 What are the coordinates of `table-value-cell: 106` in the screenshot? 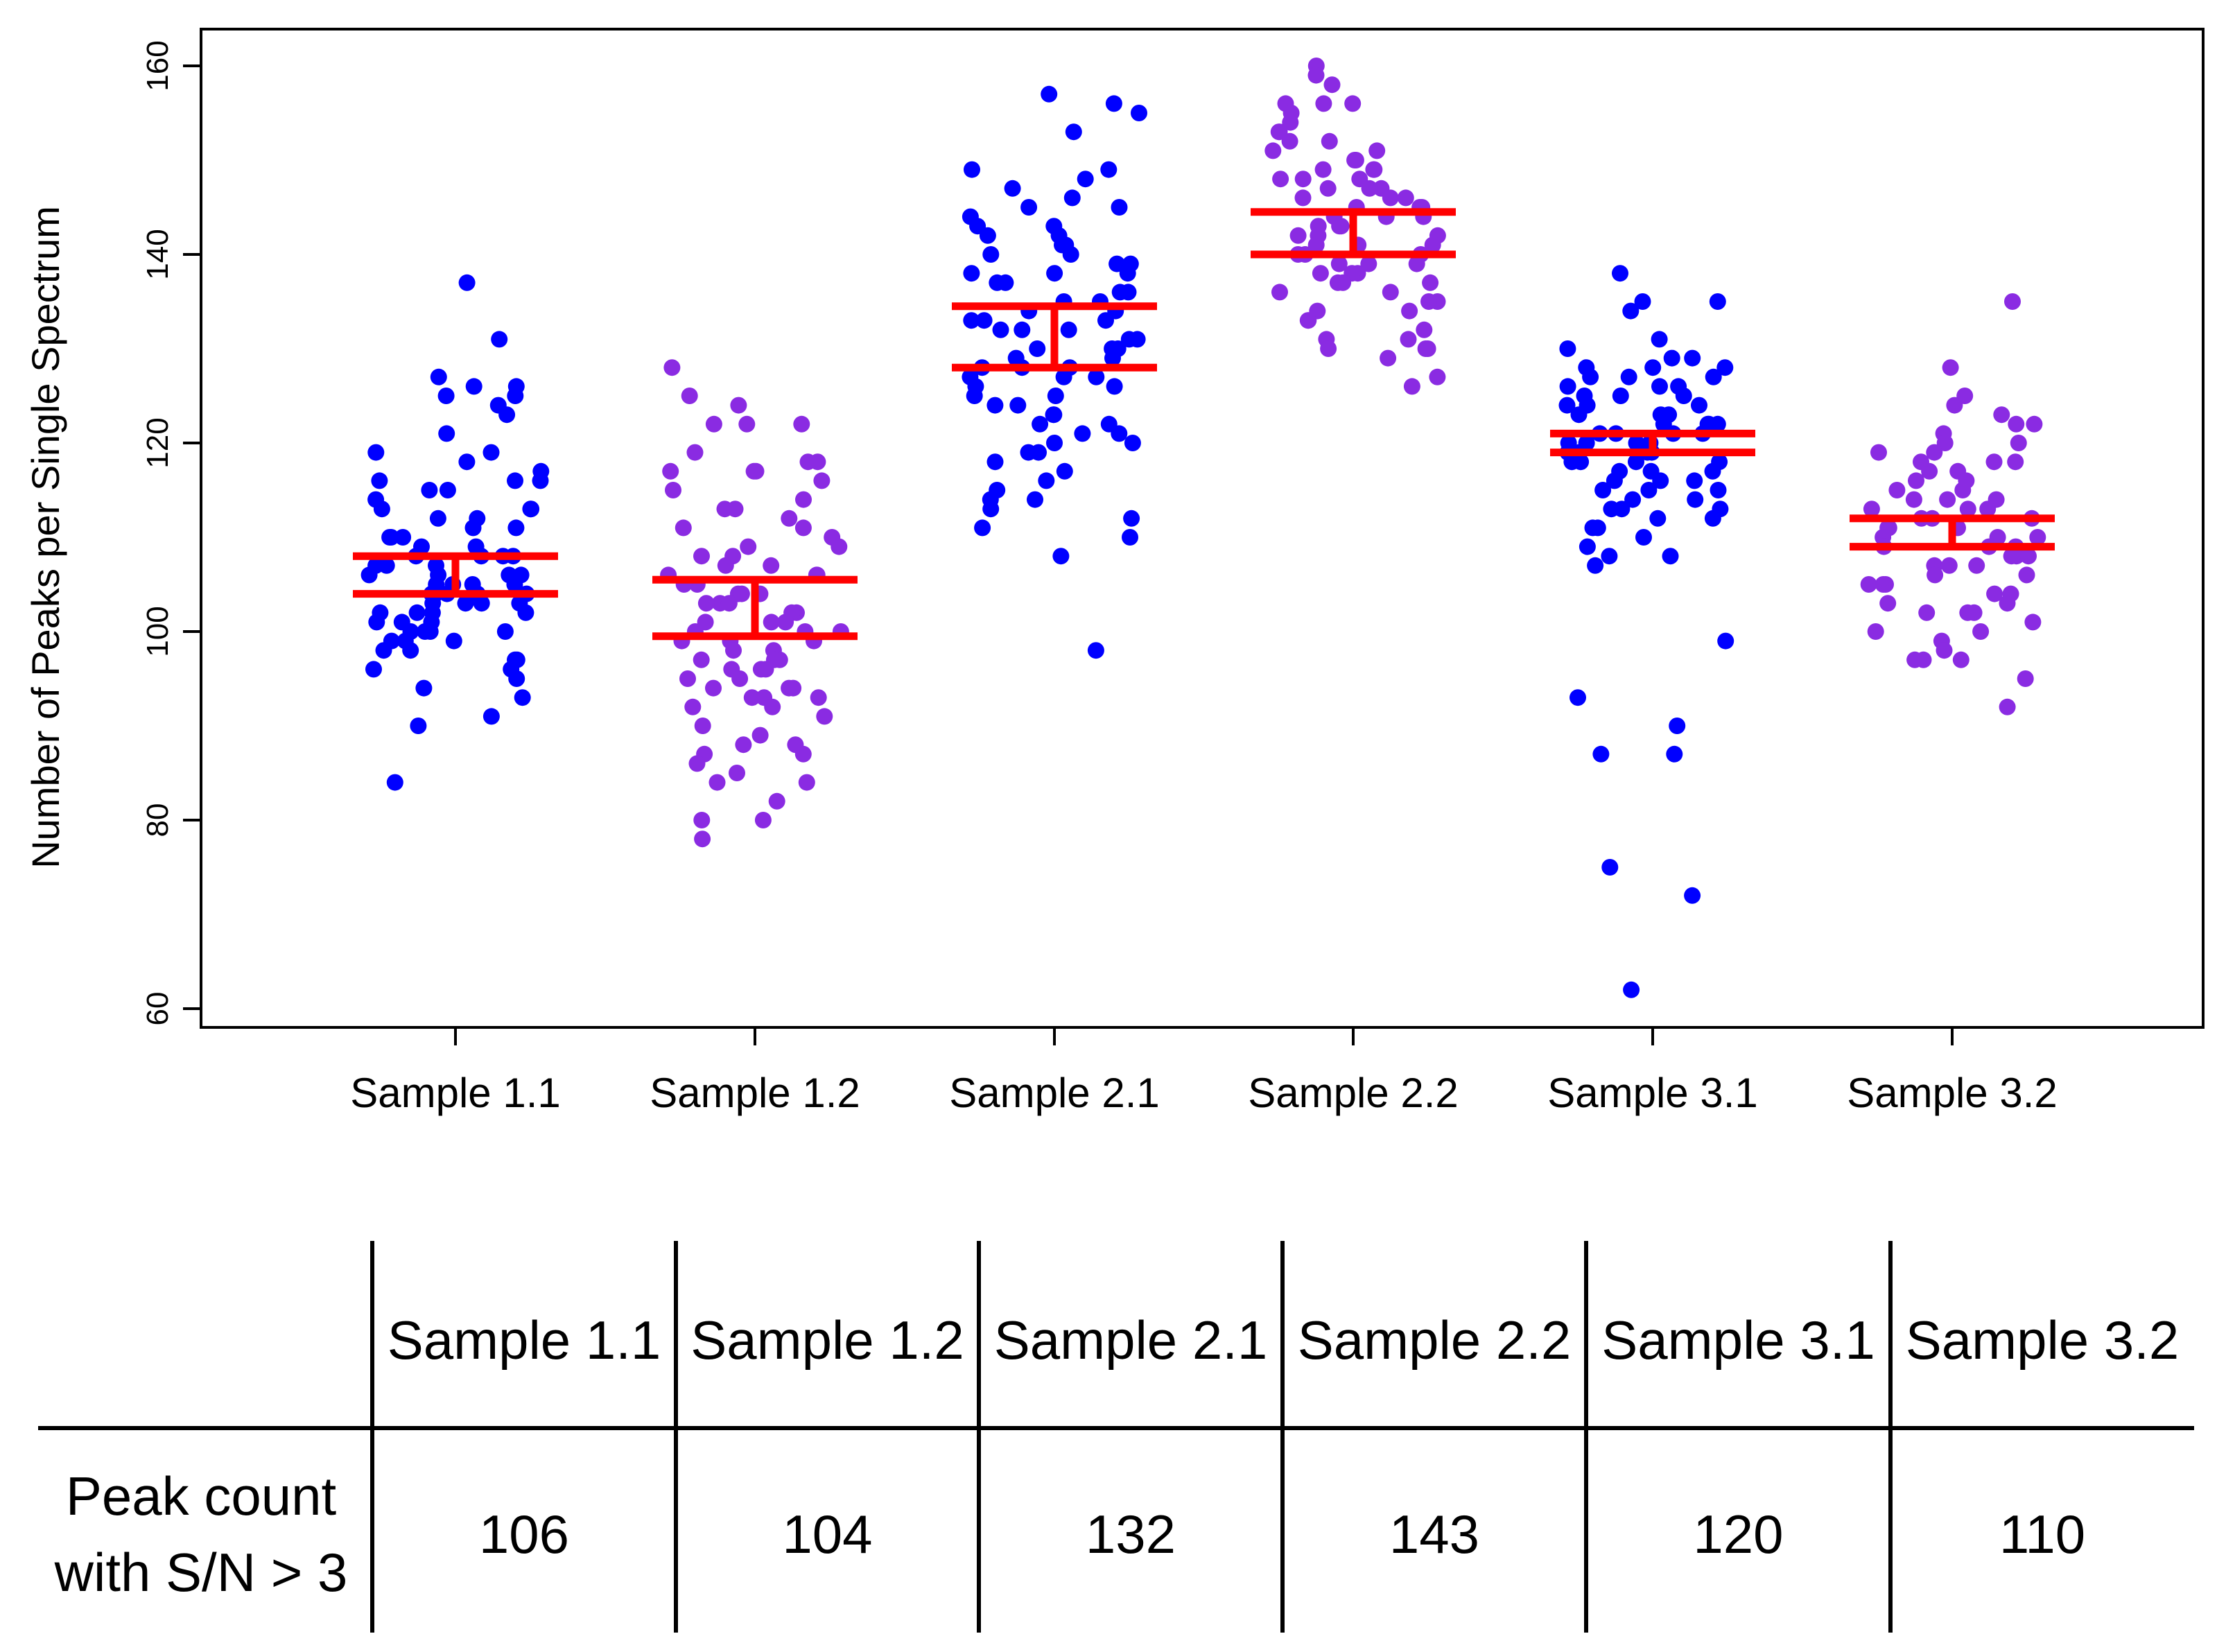 It's located at (524, 1534).